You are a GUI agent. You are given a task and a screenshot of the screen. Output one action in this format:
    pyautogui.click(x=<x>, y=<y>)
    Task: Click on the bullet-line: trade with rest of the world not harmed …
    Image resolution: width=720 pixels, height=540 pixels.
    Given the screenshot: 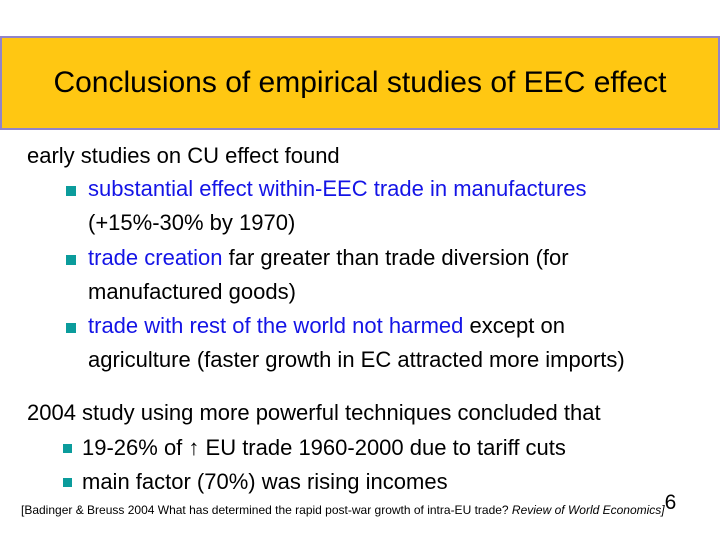 What is the action you would take?
    pyautogui.click(x=356, y=326)
    